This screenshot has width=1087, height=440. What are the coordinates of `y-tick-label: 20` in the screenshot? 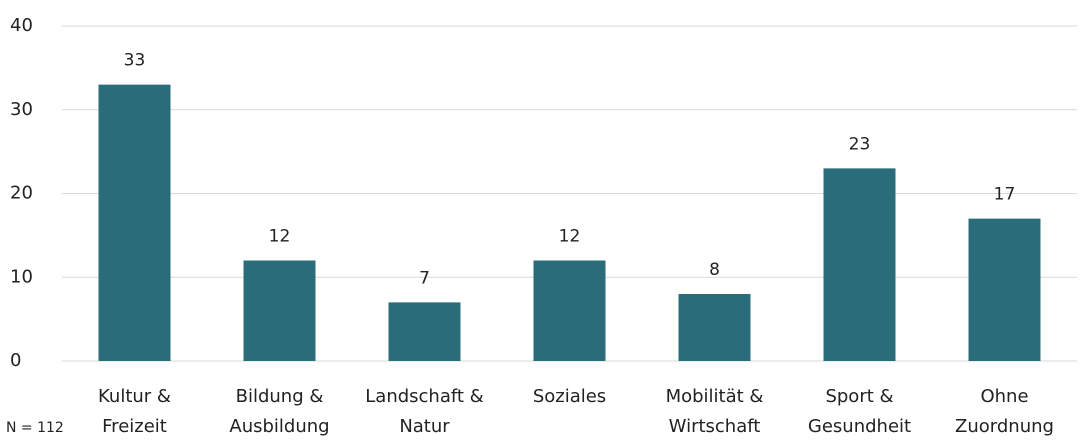 It's located at (21, 193).